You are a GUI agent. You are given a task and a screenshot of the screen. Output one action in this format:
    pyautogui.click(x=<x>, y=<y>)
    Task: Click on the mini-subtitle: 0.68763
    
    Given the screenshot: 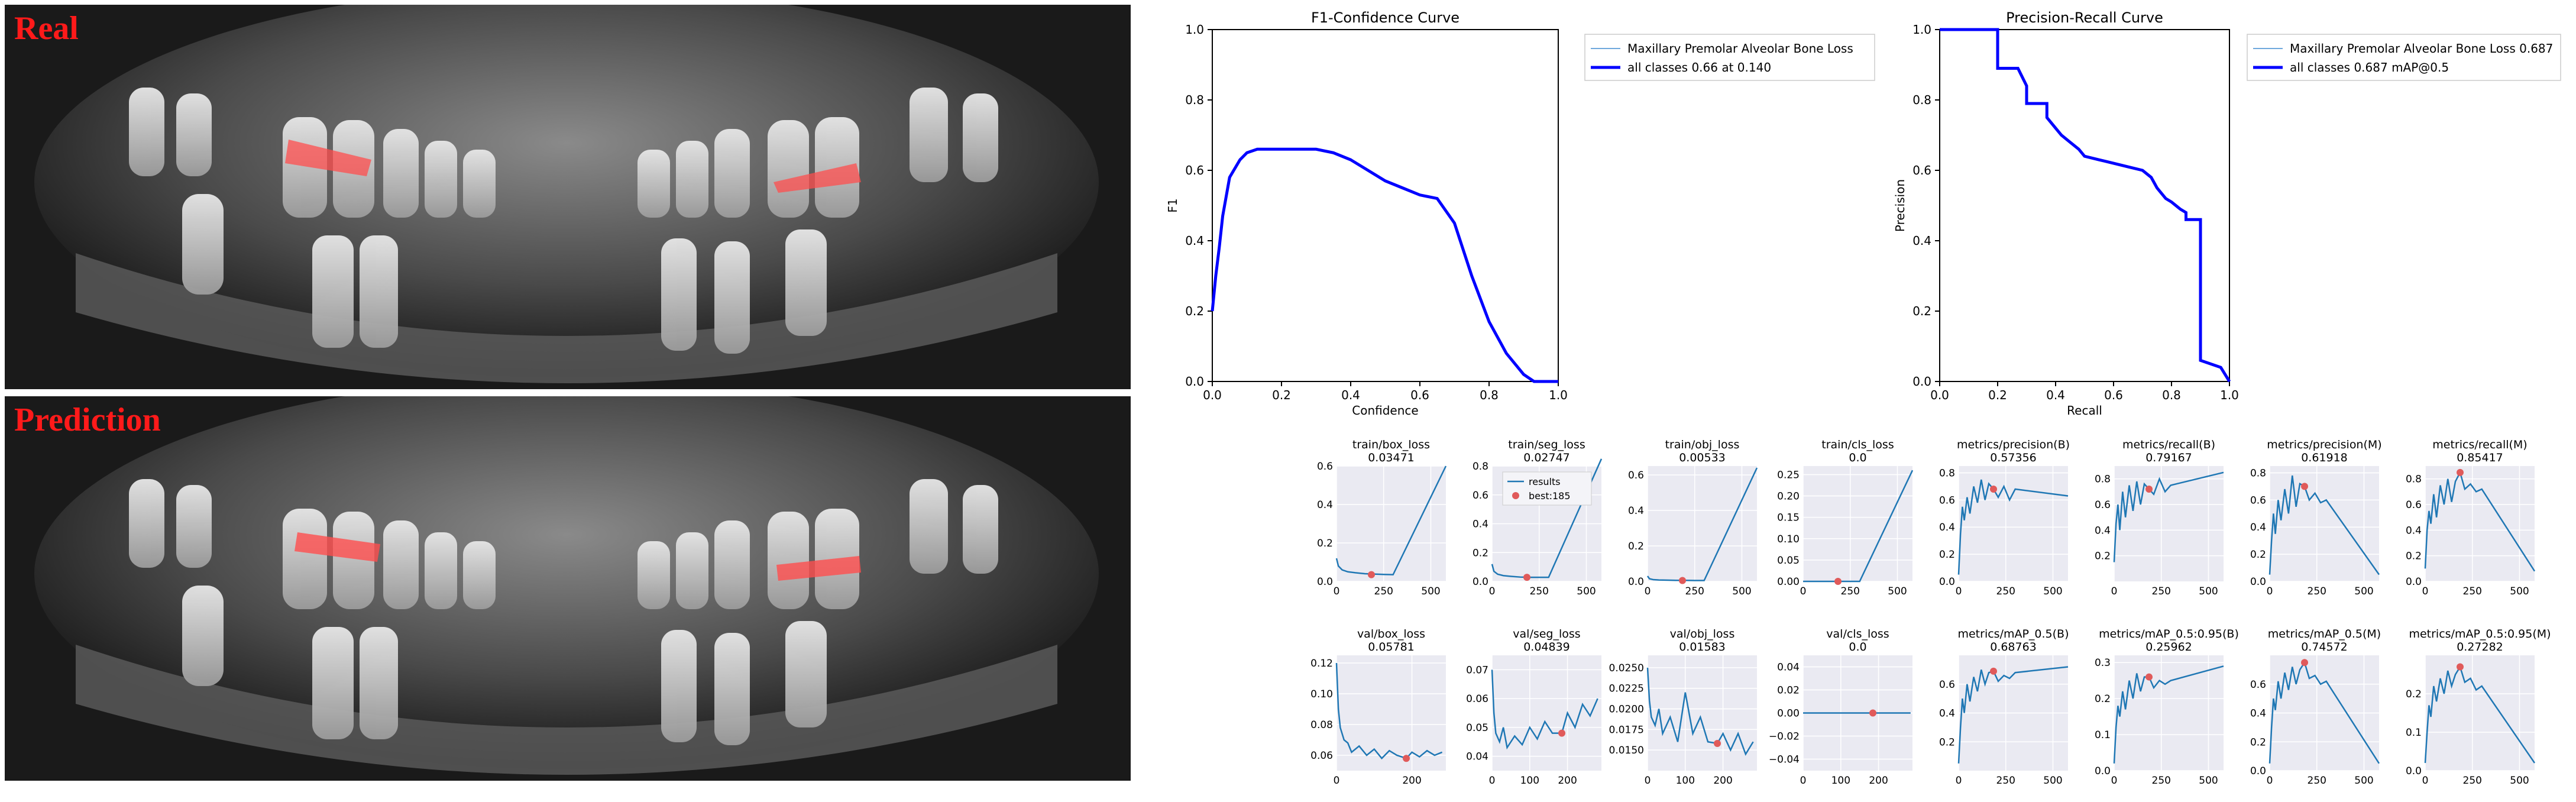 What is the action you would take?
    pyautogui.click(x=2014, y=647)
    